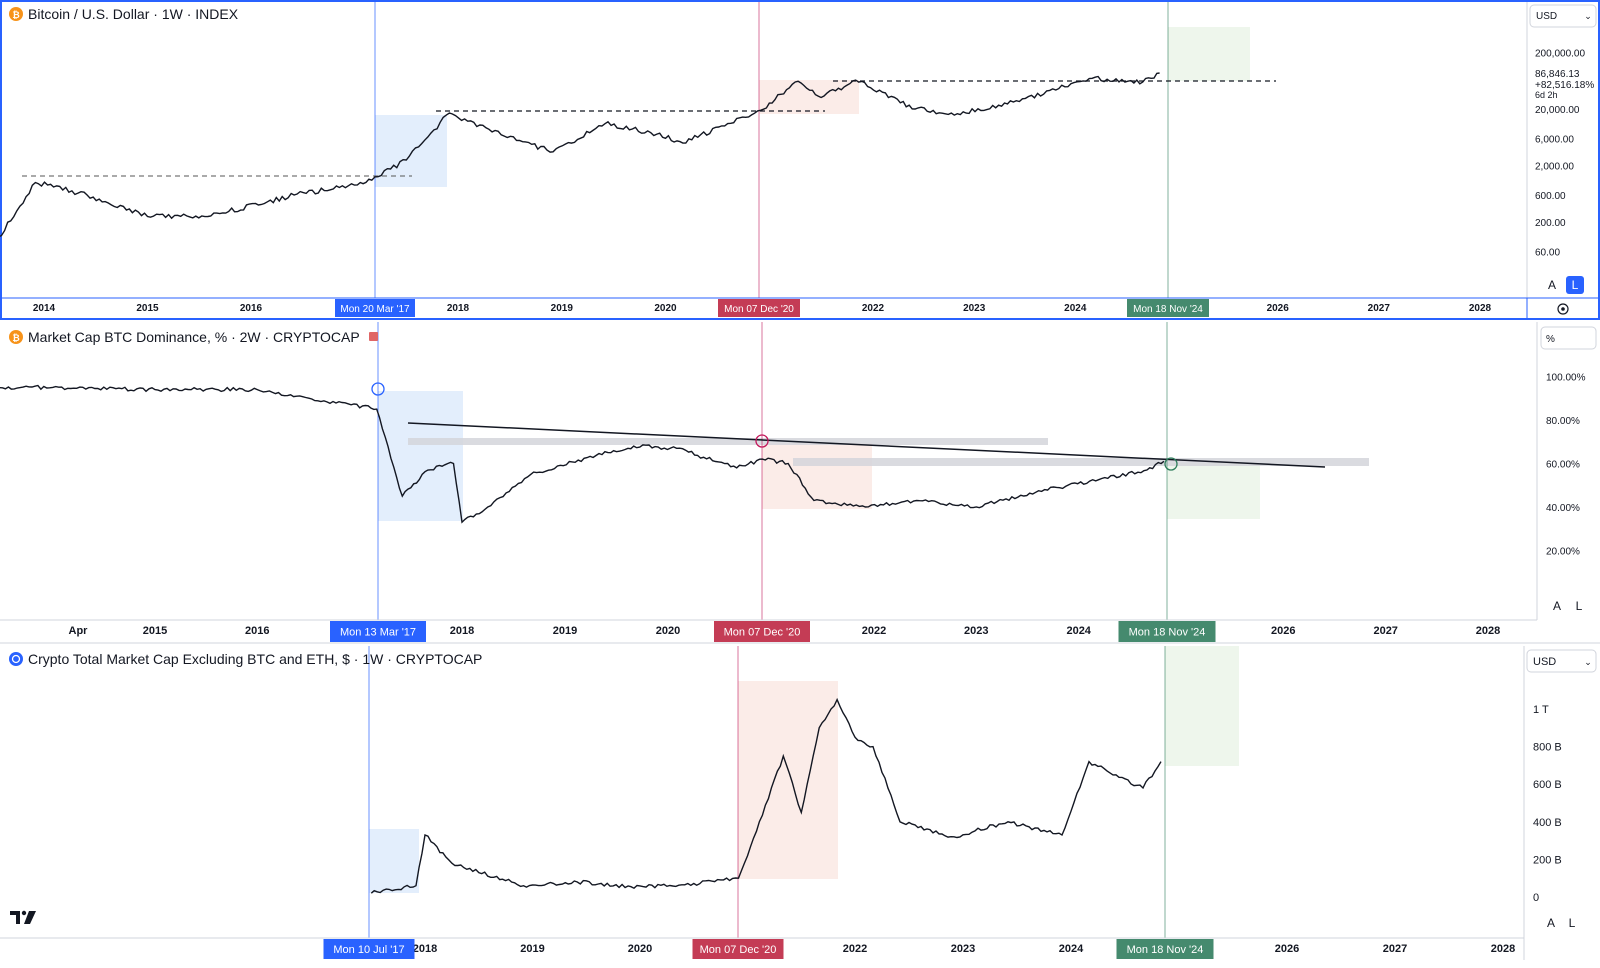  Describe the element at coordinates (1563, 552) in the screenshot. I see `y-tick-label: 20.00%` at that location.